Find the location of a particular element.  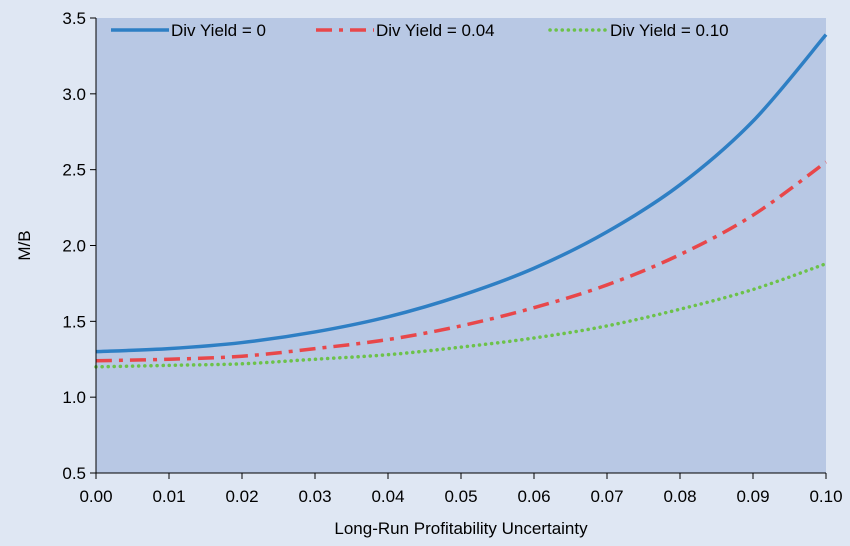

x-tick-label: 0.01 is located at coordinates (168, 496).